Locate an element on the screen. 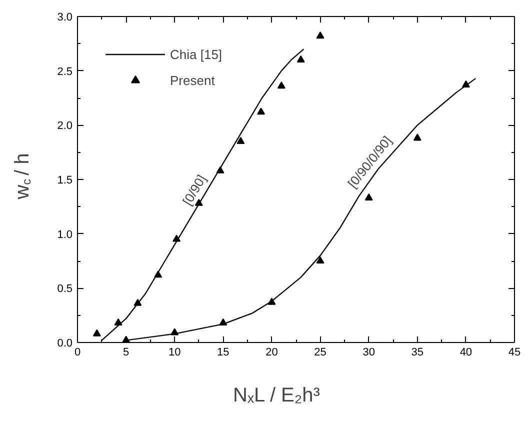 The image size is (532, 439). x-tick-label: 45 is located at coordinates (514, 352).